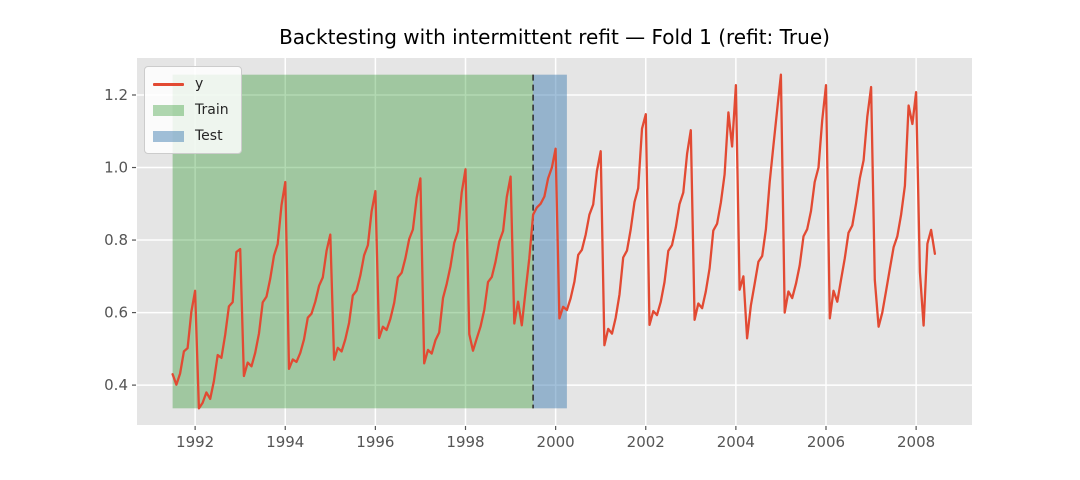 Image resolution: width=1080 pixels, height=480 pixels. Describe the element at coordinates (116, 240) in the screenshot. I see `y-tick-label: 0.8` at that location.